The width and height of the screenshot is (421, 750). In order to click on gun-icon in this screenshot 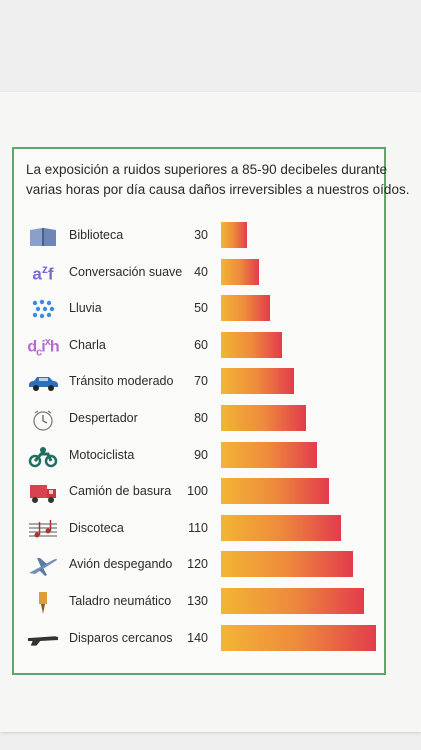, I will do `click(43, 640)`.